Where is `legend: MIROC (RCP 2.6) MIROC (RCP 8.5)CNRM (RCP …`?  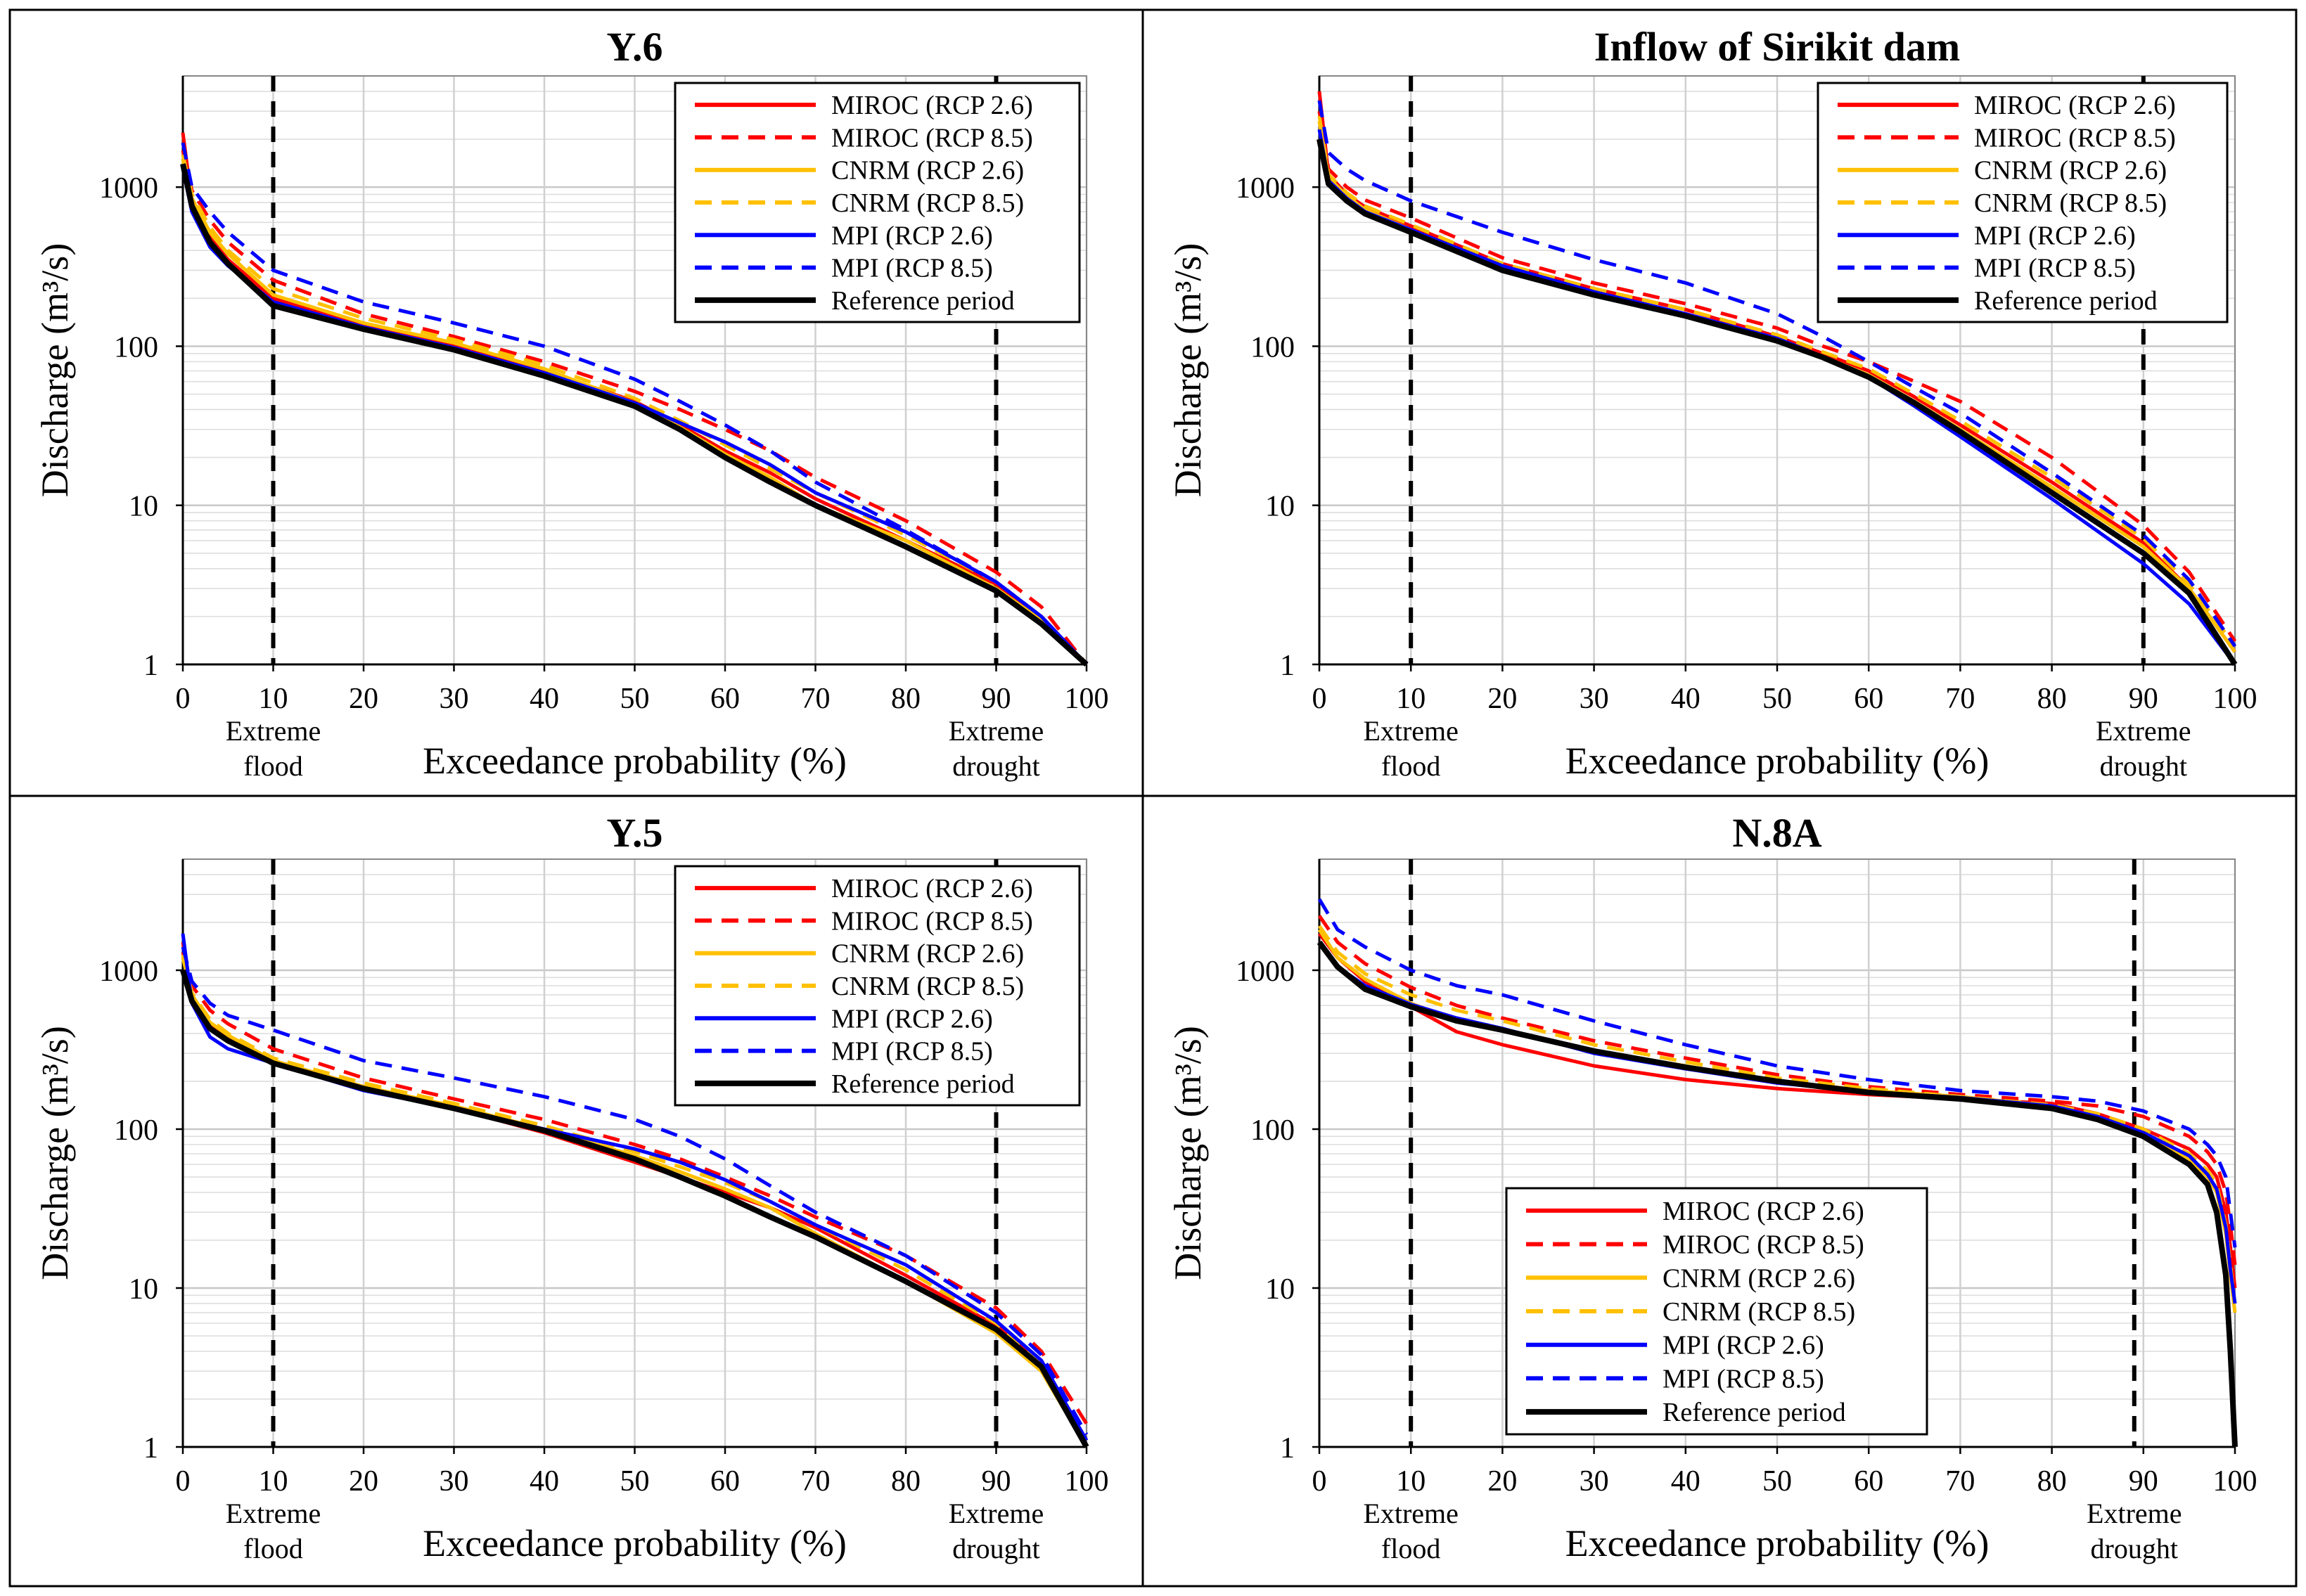 legend: MIROC (RCP 2.6) MIROC (RCP 8.5)CNRM (RCP … is located at coordinates (877, 986).